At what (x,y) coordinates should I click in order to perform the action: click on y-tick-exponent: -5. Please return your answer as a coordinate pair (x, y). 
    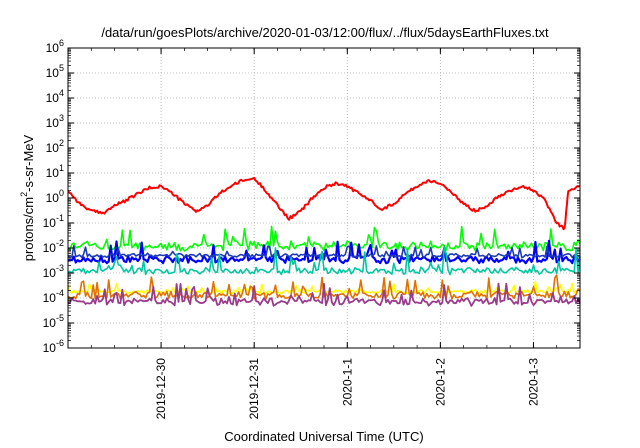
    Looking at the image, I should click on (60, 318).